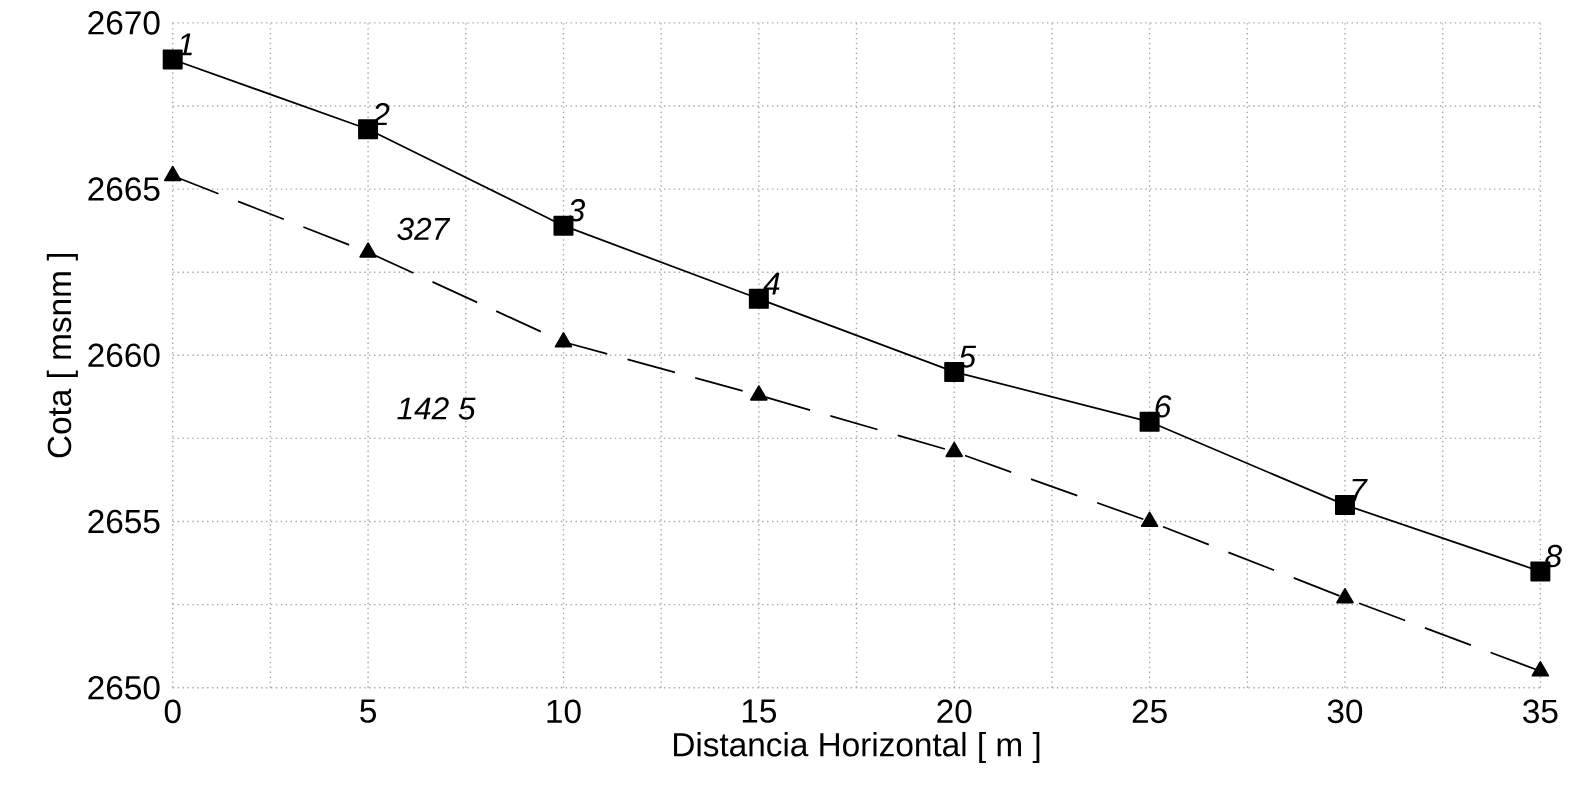 The width and height of the screenshot is (1570, 802). Describe the element at coordinates (124, 23) in the screenshot. I see `y-tick-label: 2670` at that location.